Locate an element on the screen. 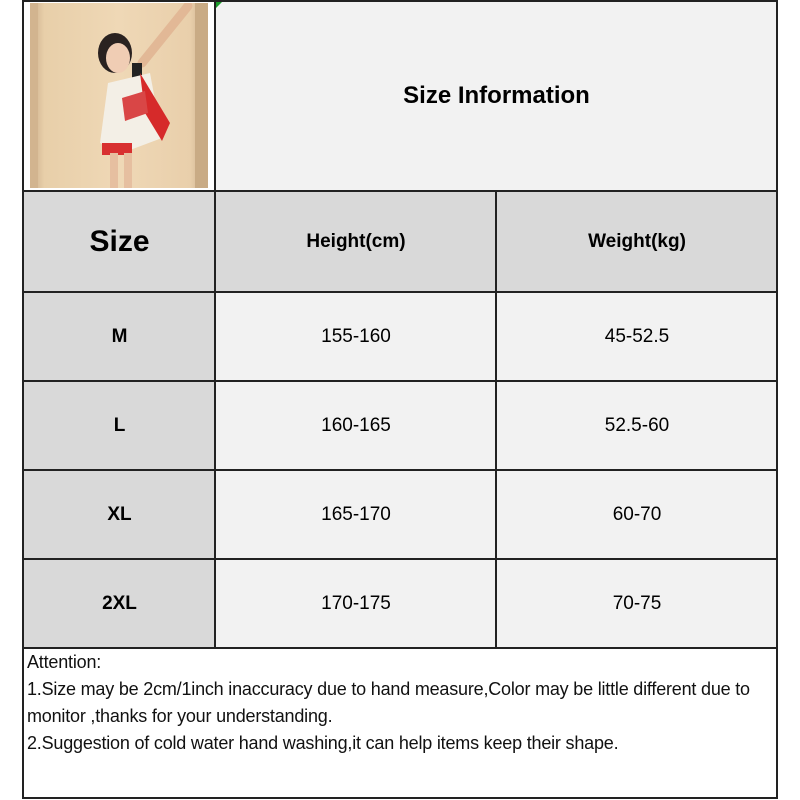 The height and width of the screenshot is (800, 800). header-height: Height(cm) is located at coordinates (356, 241).